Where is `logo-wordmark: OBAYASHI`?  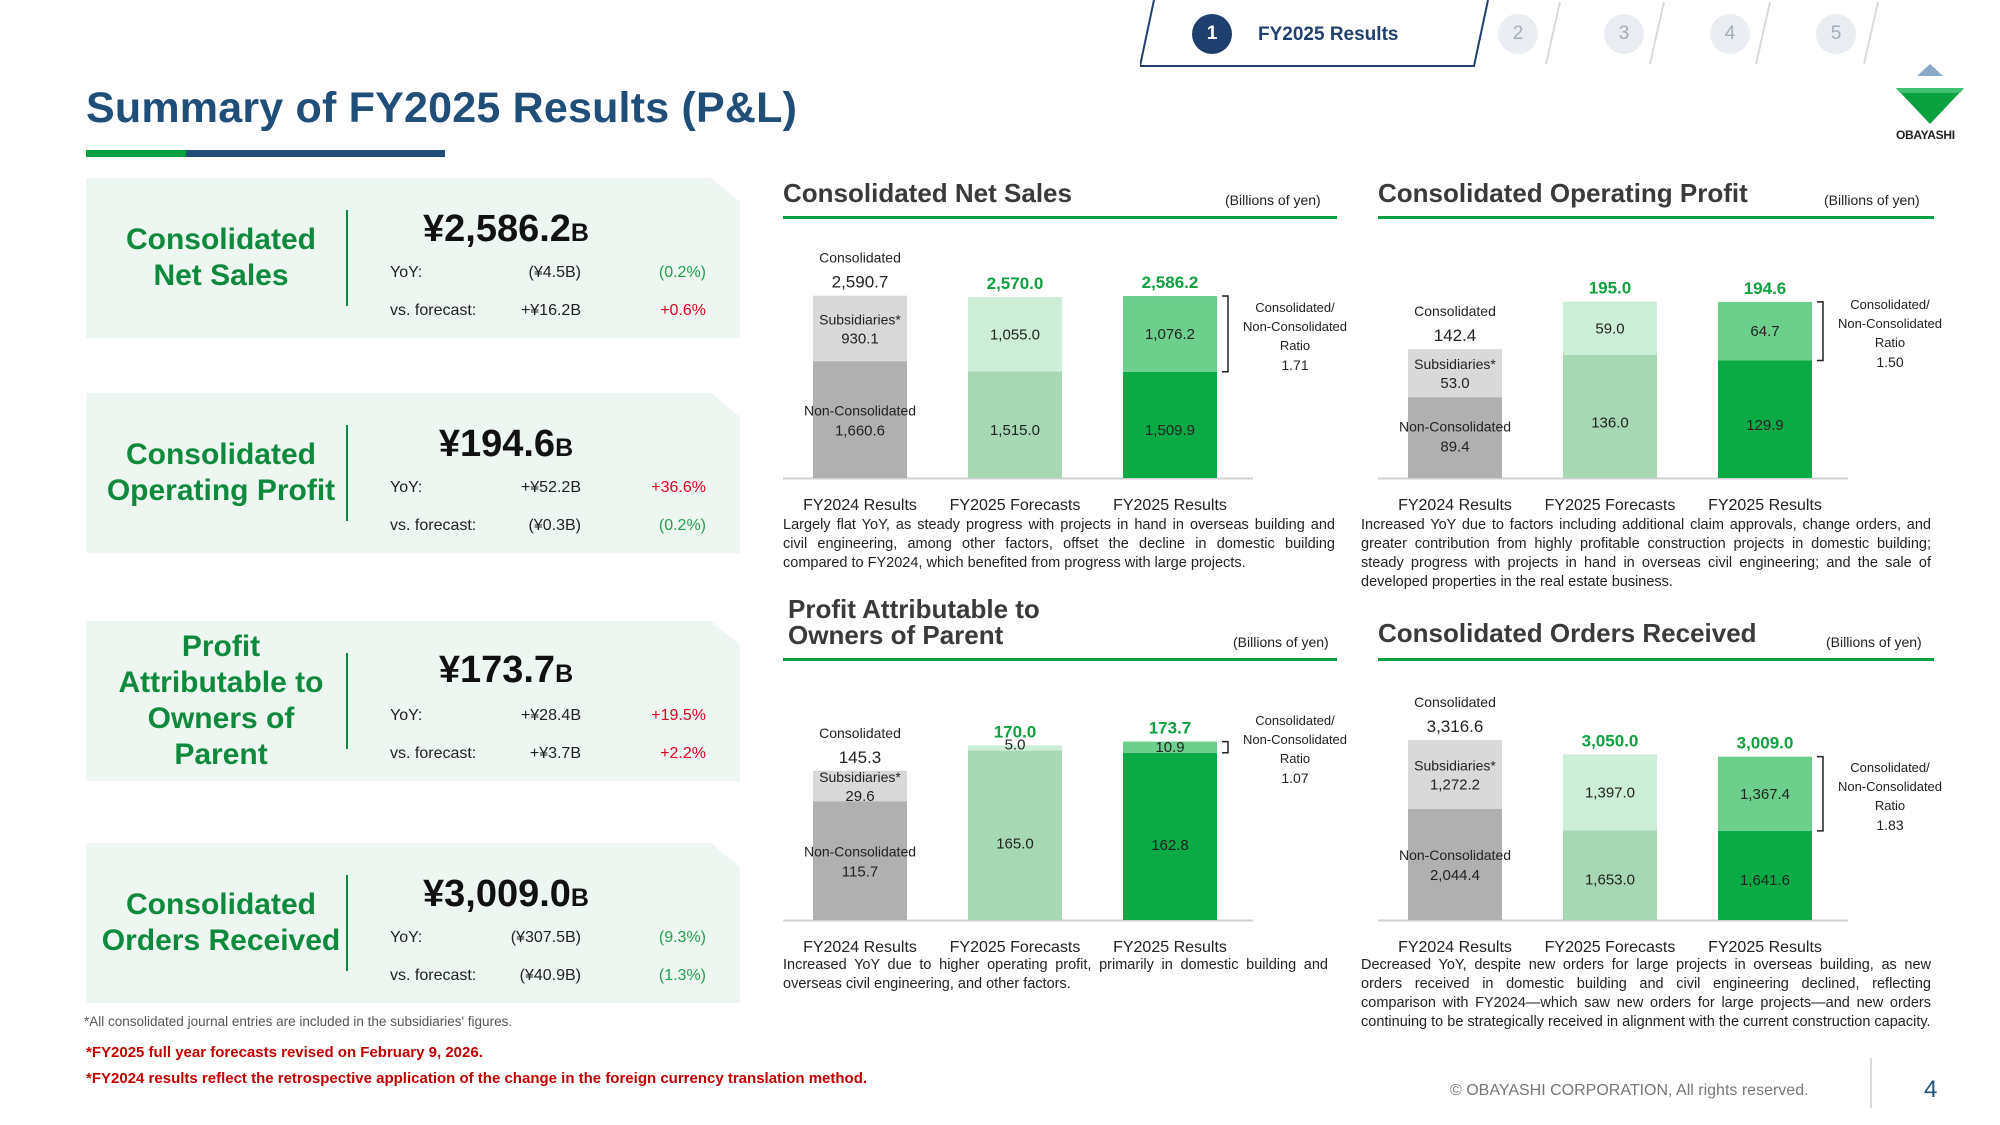
logo-wordmark: OBAYASHI is located at coordinates (1925, 135).